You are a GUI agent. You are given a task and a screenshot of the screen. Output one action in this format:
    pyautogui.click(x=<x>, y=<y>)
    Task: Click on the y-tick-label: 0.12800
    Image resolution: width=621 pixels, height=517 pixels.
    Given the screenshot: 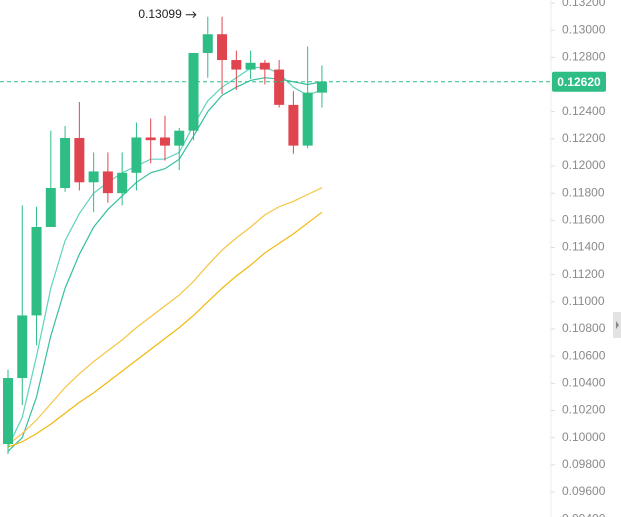 What is the action you would take?
    pyautogui.click(x=584, y=56)
    